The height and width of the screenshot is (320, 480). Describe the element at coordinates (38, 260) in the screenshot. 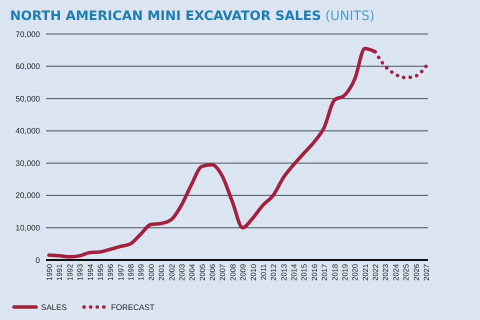

I see `y-tick-label: 0` at that location.